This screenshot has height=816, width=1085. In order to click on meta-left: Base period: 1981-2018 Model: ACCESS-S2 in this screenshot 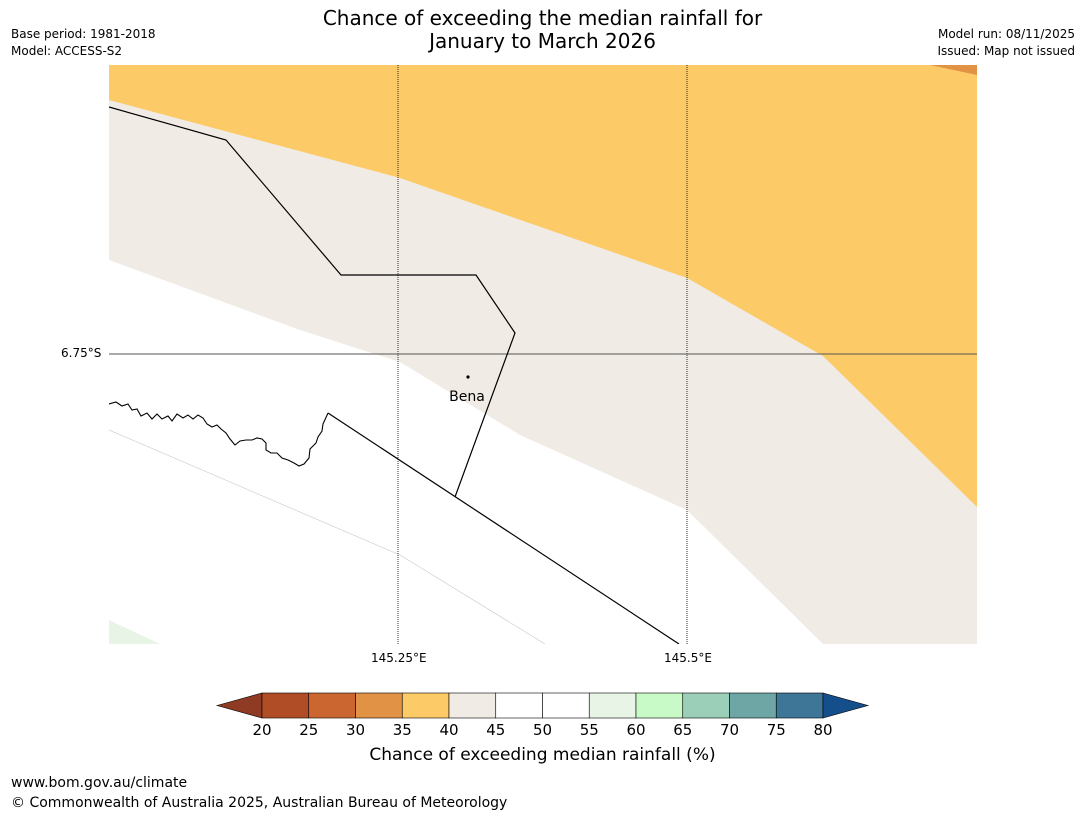, I will do `click(83, 43)`.